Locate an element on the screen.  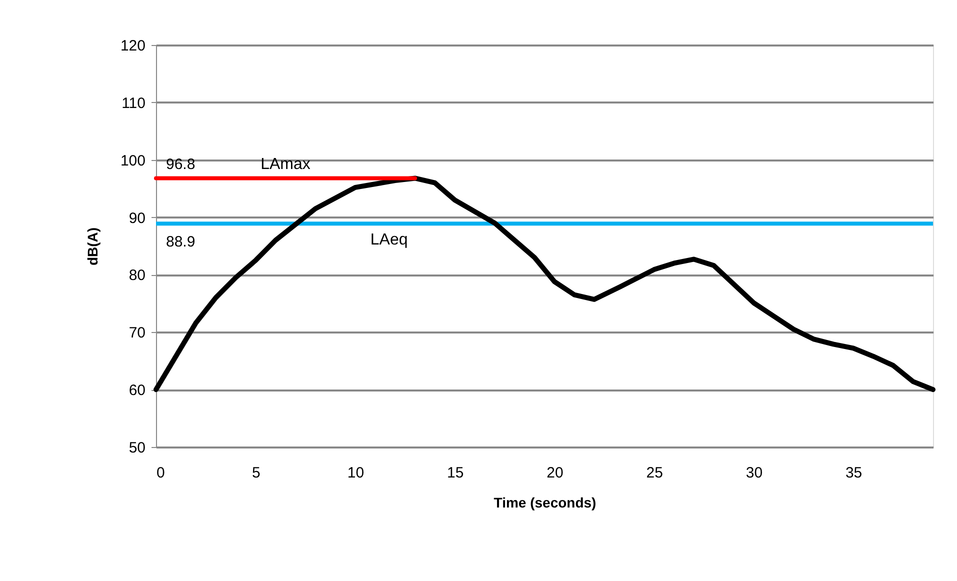
annotation: 88.9 is located at coordinates (181, 242).